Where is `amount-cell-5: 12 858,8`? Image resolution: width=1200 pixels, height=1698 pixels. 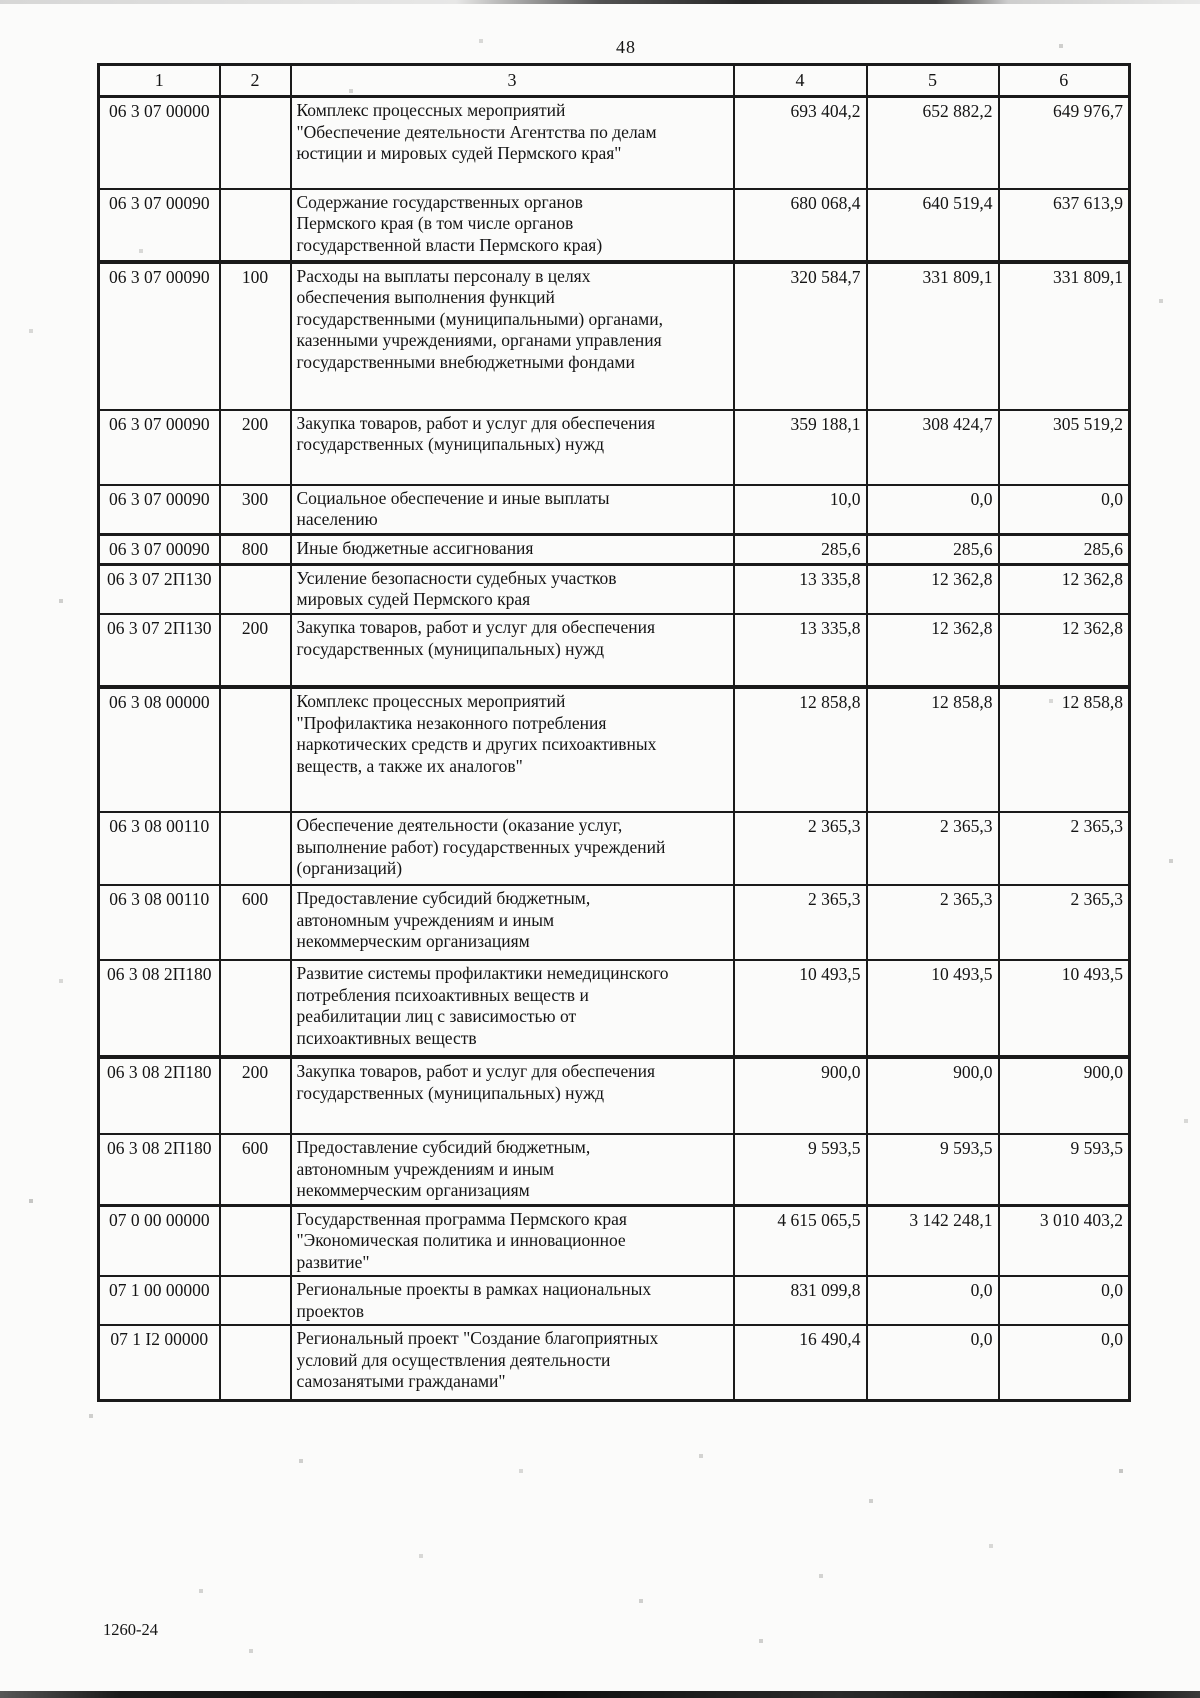
amount-cell-5: 12 858,8 is located at coordinates (932, 749).